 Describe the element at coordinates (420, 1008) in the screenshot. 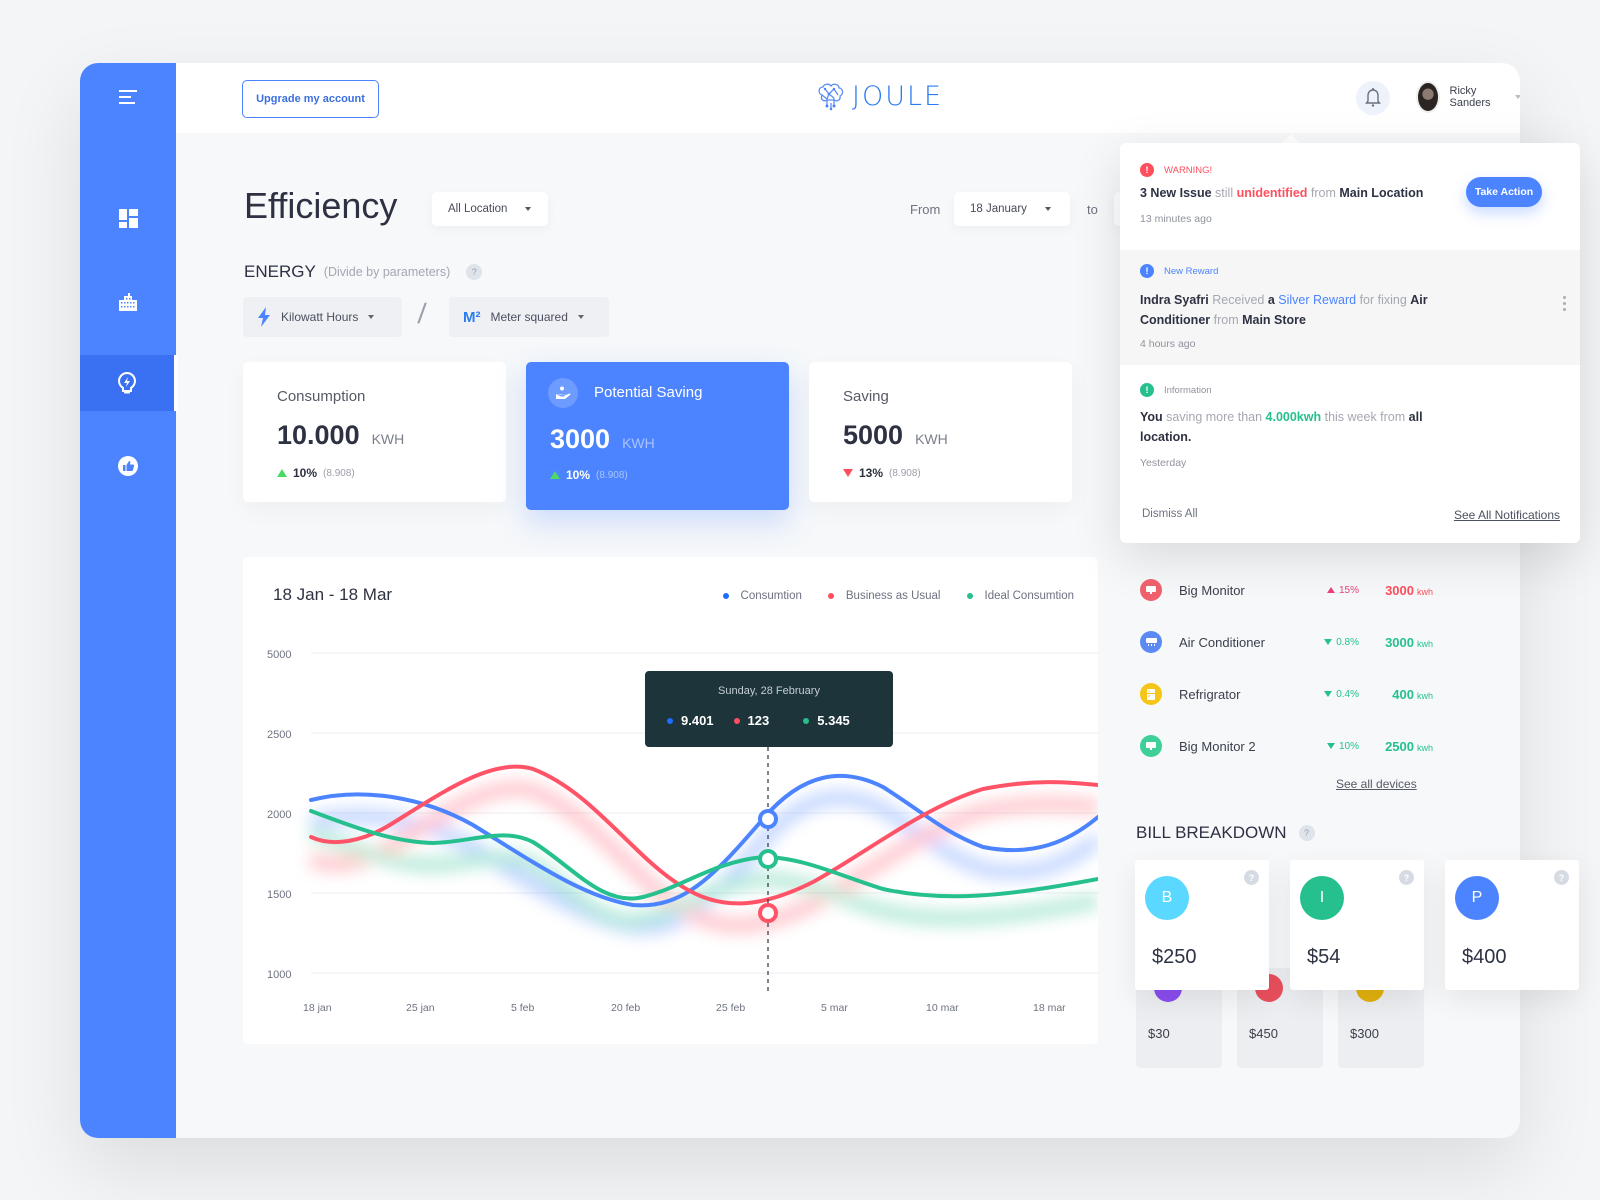

I see `x-tick: 25 jan` at that location.